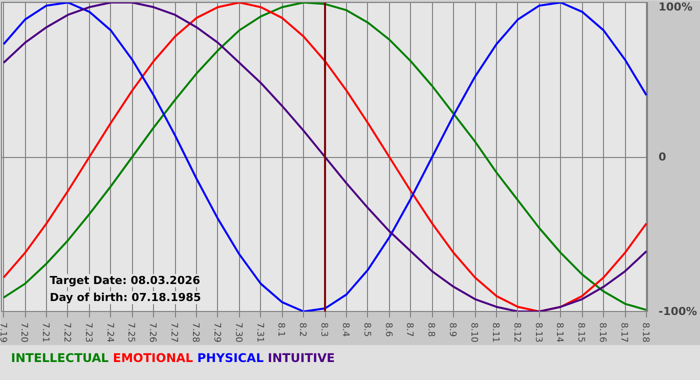  Describe the element at coordinates (581, 332) in the screenshot. I see `x-tick-label: 8.15` at that location.